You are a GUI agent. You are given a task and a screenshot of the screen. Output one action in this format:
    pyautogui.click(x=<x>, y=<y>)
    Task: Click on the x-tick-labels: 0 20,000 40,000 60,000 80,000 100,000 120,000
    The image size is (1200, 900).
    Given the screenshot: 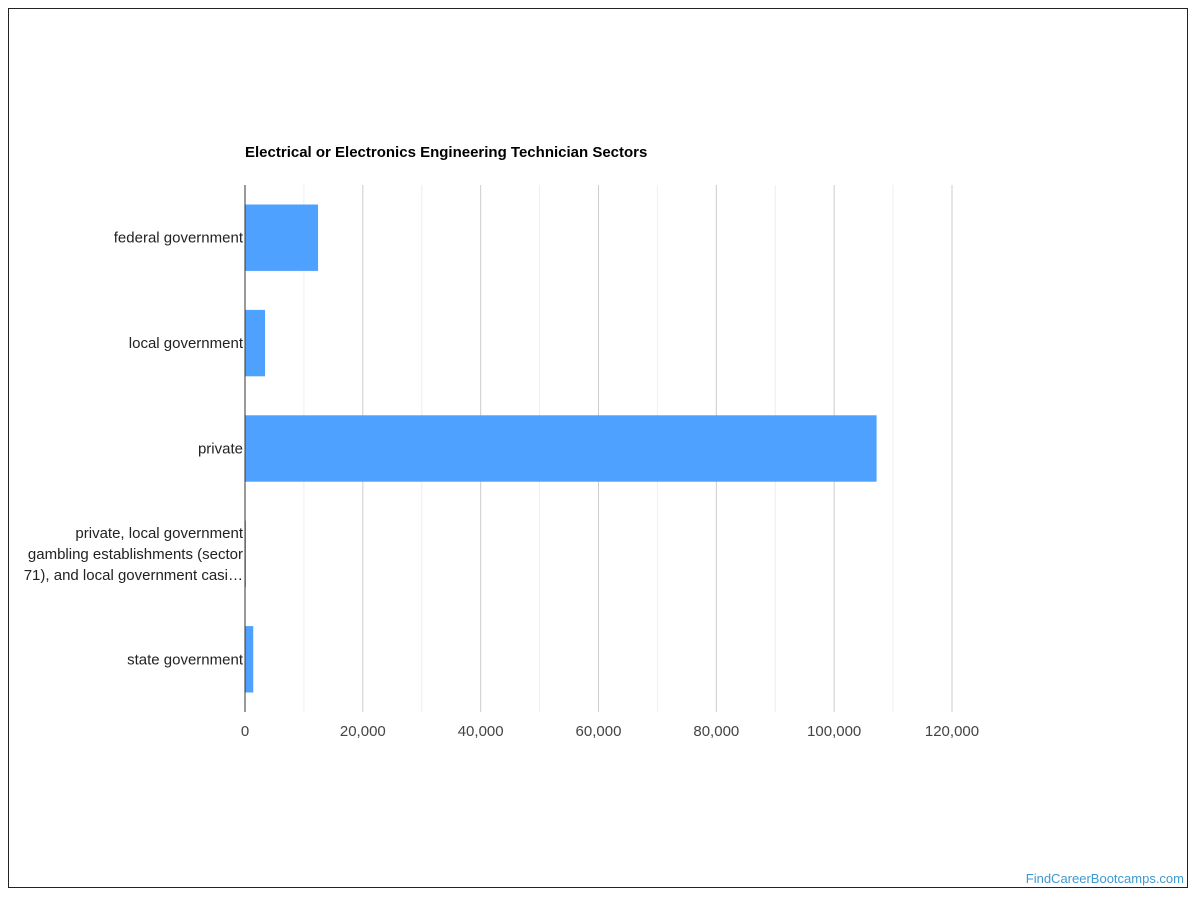 What is the action you would take?
    pyautogui.click(x=610, y=731)
    